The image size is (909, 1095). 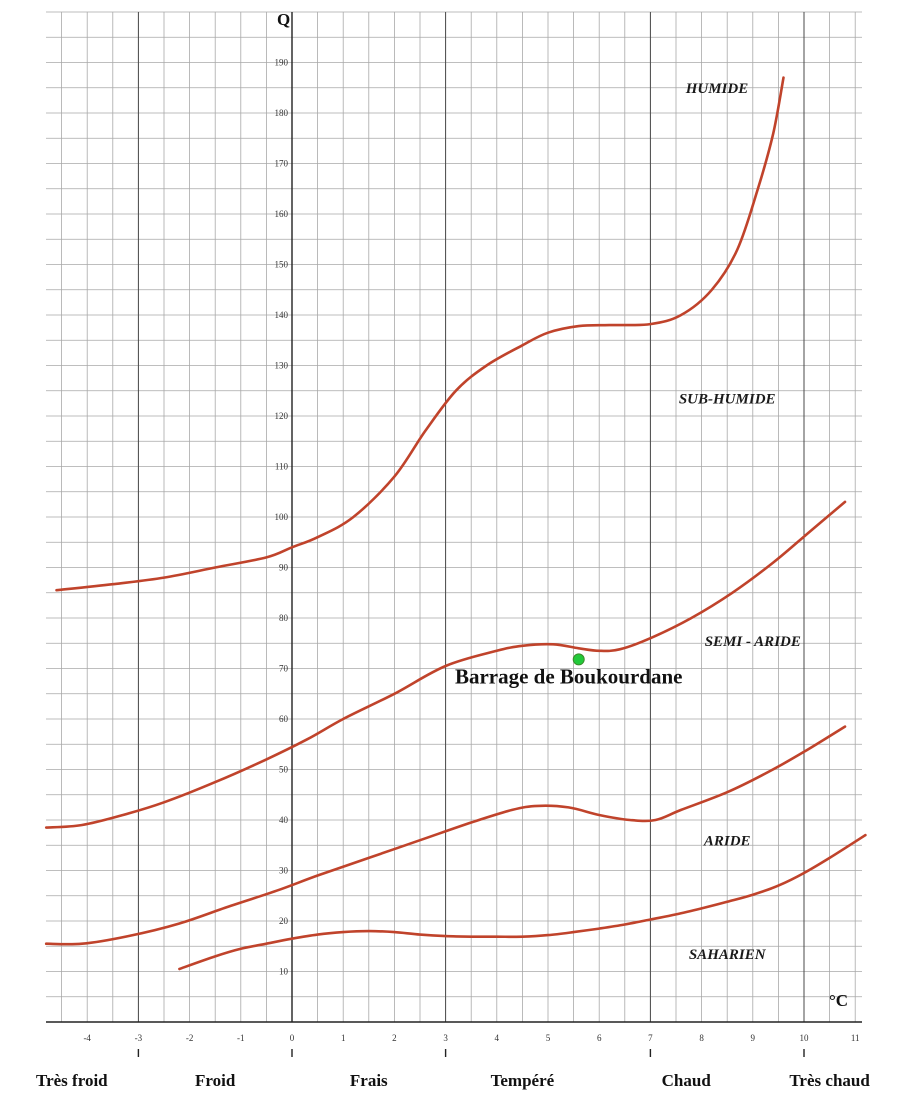 I want to click on station-label: Barrage de Boukourdane, so click(x=569, y=676).